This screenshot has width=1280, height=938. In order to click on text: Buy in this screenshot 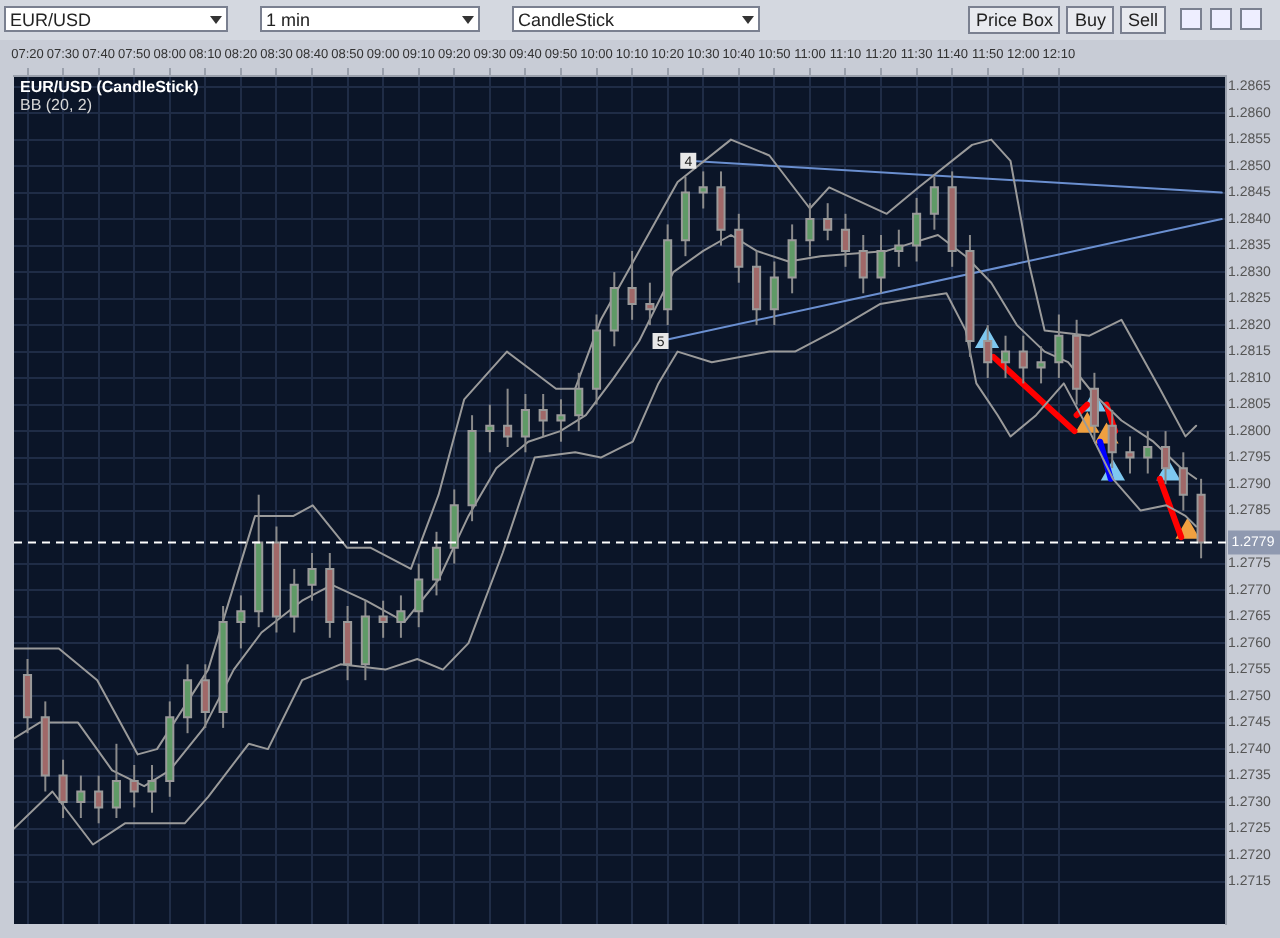, I will do `click(1090, 20)`.